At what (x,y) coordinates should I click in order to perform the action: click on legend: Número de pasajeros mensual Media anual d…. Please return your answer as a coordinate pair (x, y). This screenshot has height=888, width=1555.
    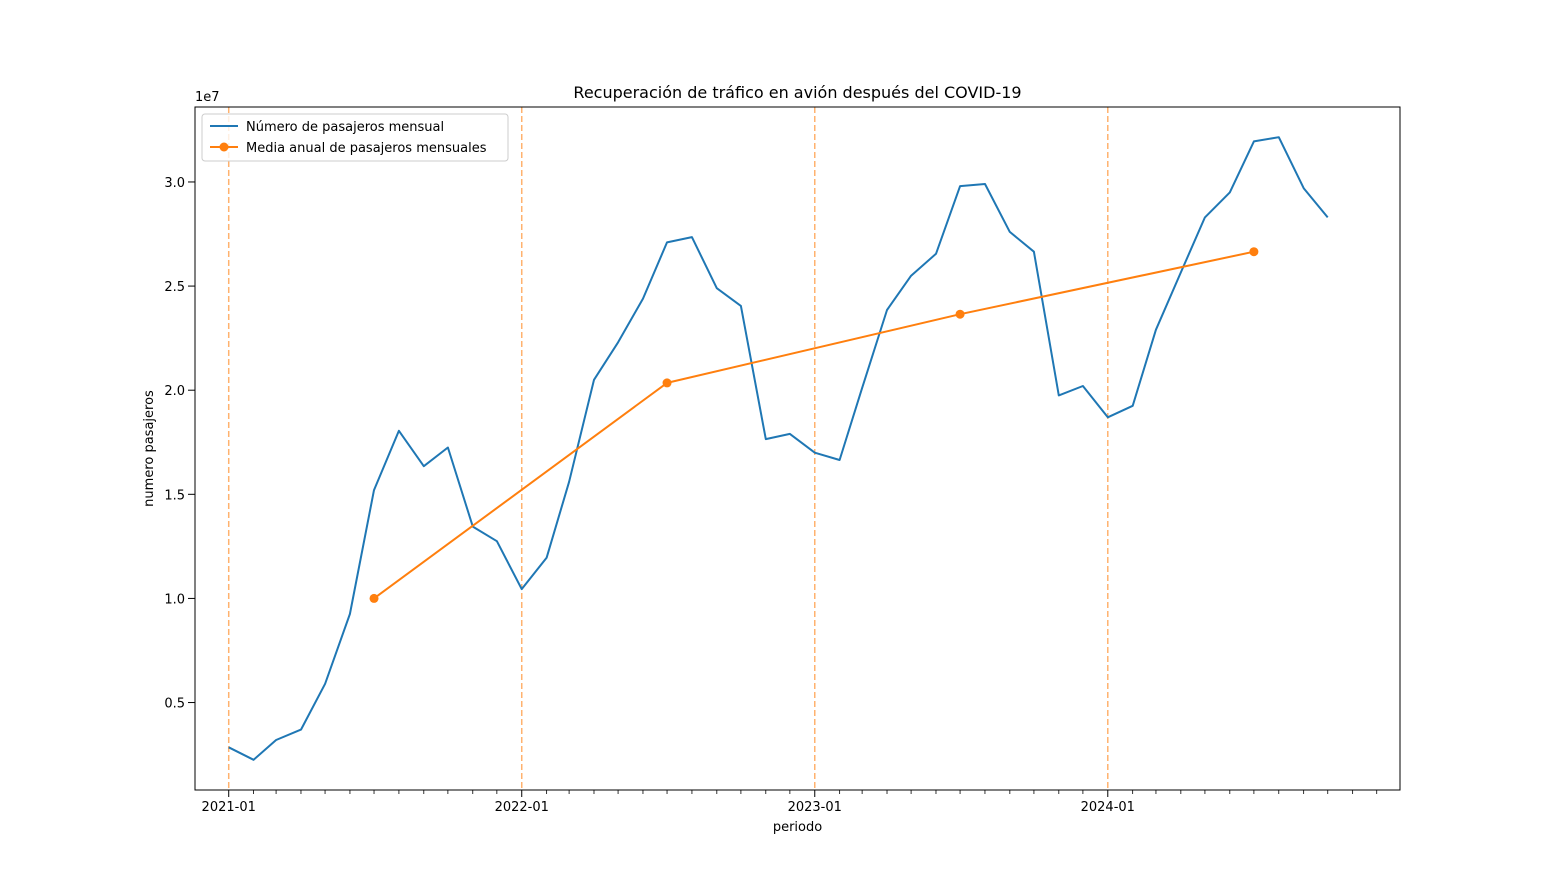
    Looking at the image, I should click on (355, 137).